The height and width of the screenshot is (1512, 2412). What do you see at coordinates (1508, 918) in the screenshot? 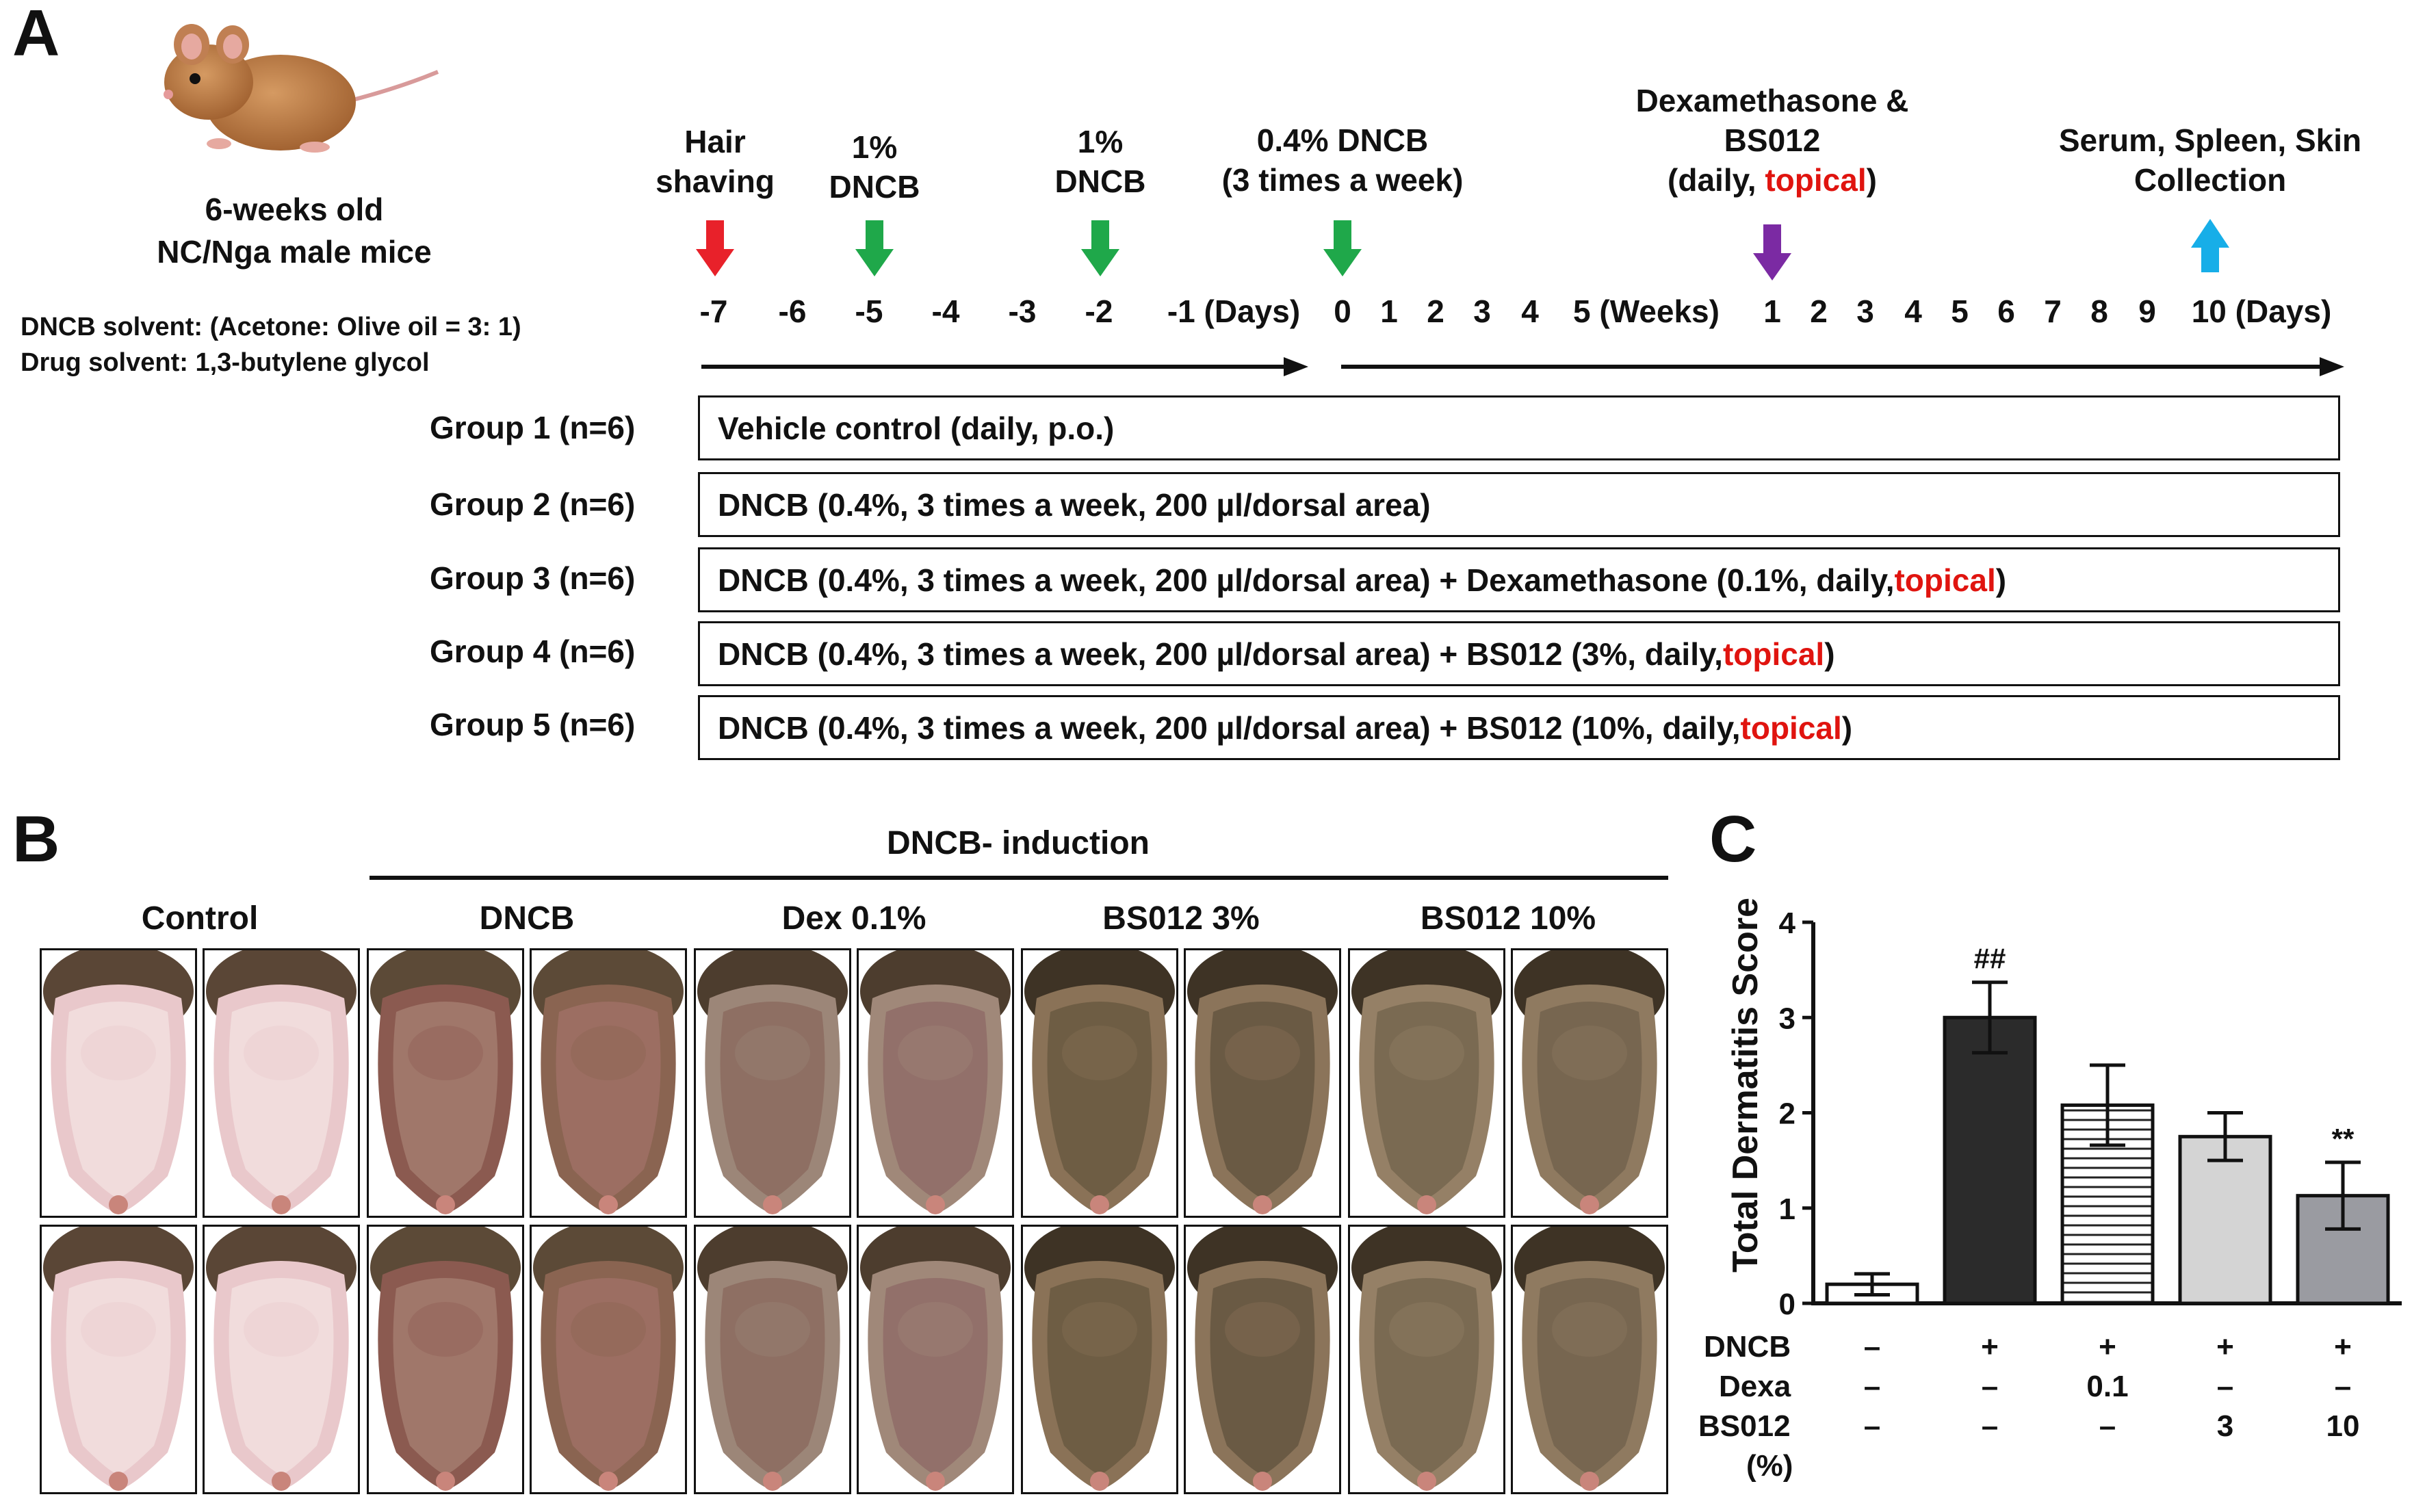
I see `column-header-bs012-10: BS012 10%` at bounding box center [1508, 918].